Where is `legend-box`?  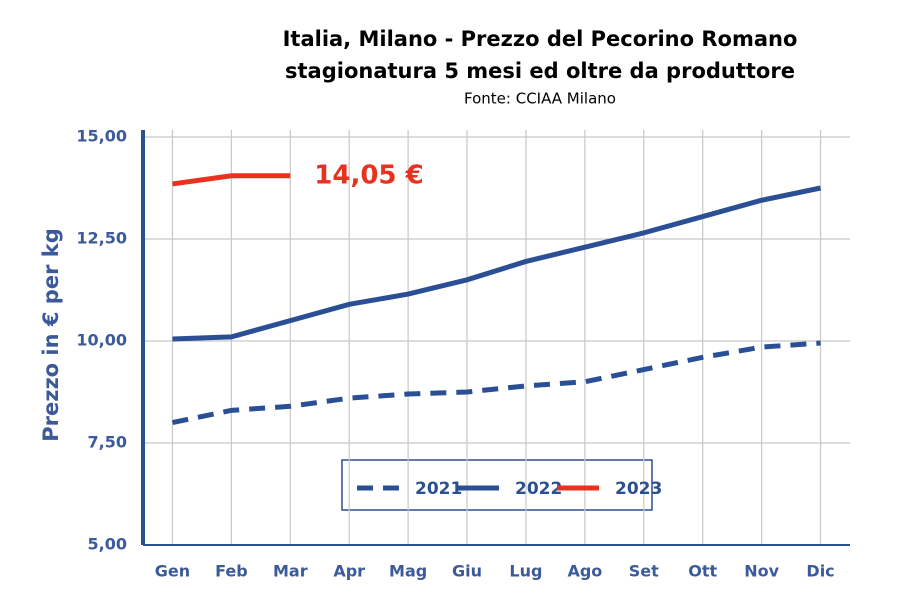
legend-box is located at coordinates (497, 485).